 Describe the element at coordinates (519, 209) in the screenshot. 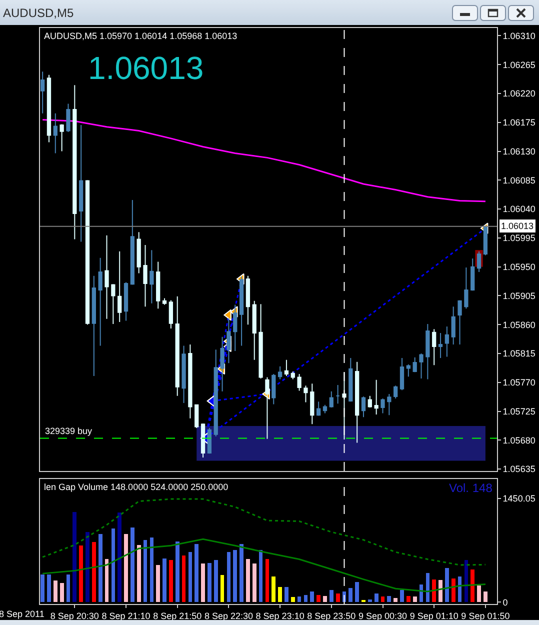

I see `y-tick-label: 1.06040` at that location.